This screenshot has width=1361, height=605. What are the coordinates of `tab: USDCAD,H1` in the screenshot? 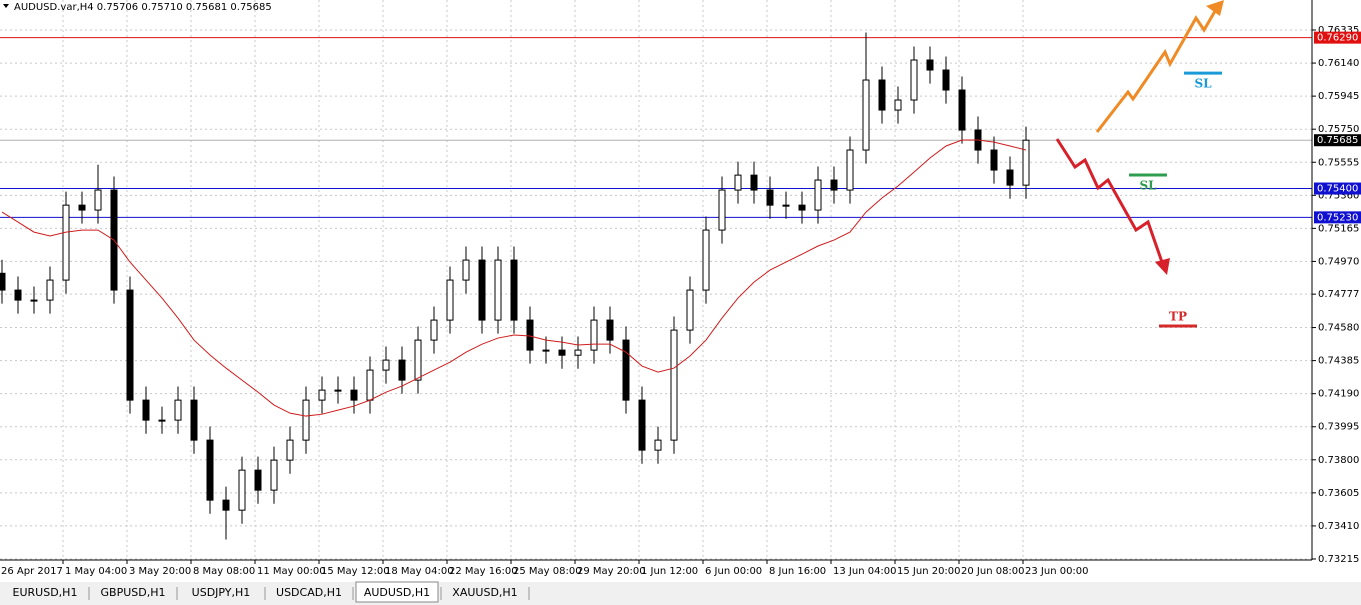 It's located at (311, 593).